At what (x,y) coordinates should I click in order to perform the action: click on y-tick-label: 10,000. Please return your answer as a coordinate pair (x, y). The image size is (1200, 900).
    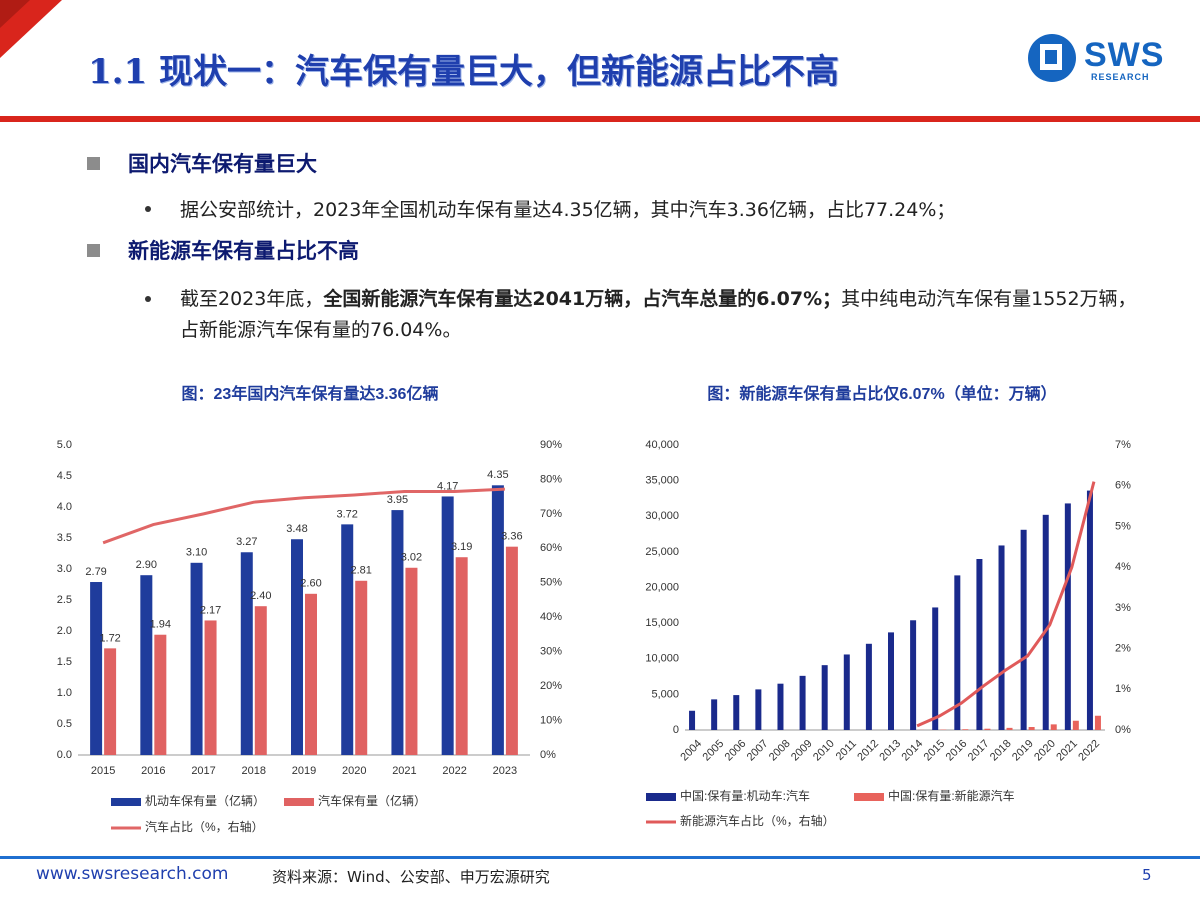
    Looking at the image, I should click on (662, 659).